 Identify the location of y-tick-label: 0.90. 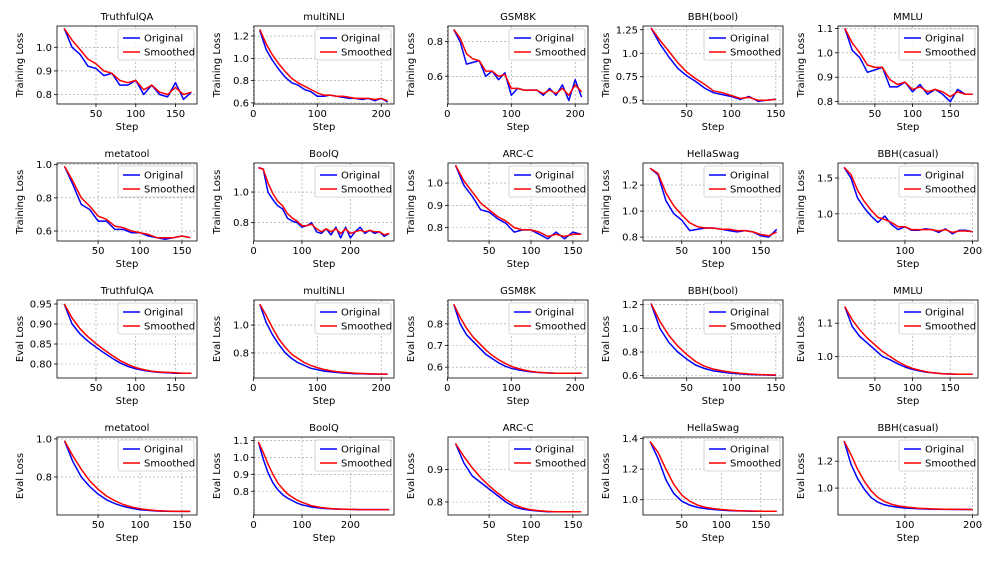
(41, 325).